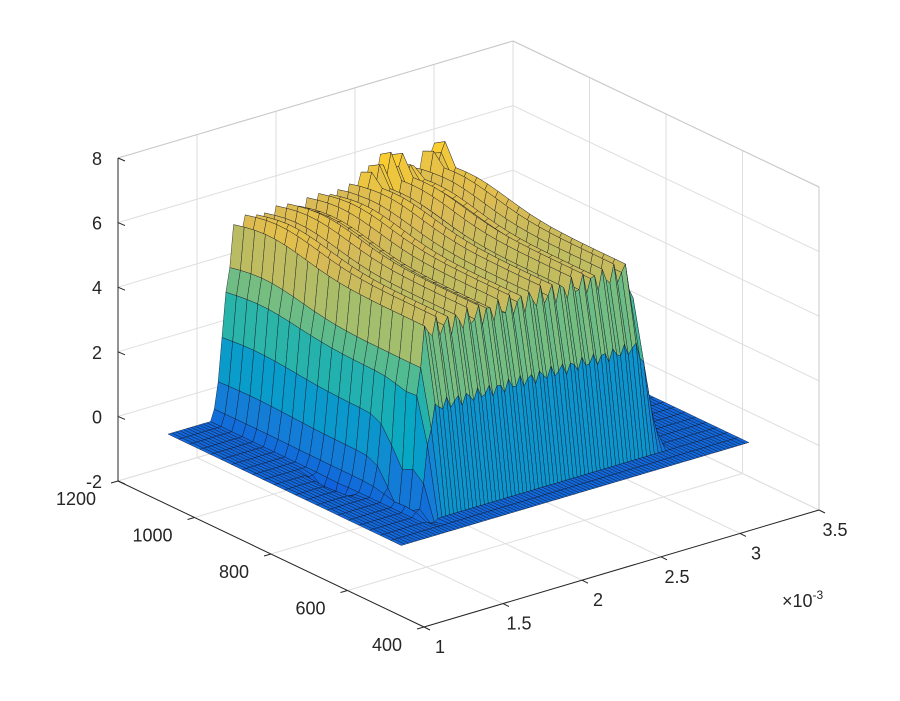 The height and width of the screenshot is (701, 900). I want to click on box-edge-top-back, so click(315, 99).